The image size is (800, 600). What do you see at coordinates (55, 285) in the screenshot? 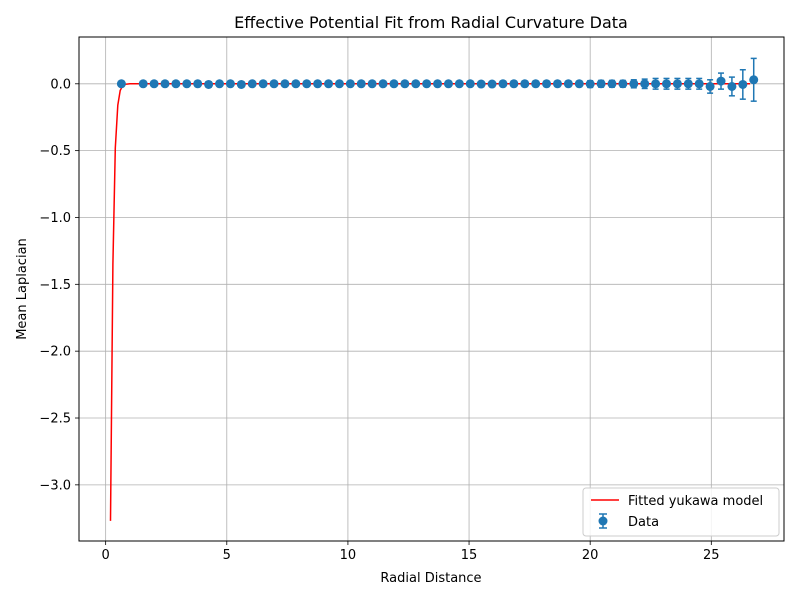
I see `y-tick-label: −1.5` at bounding box center [55, 285].